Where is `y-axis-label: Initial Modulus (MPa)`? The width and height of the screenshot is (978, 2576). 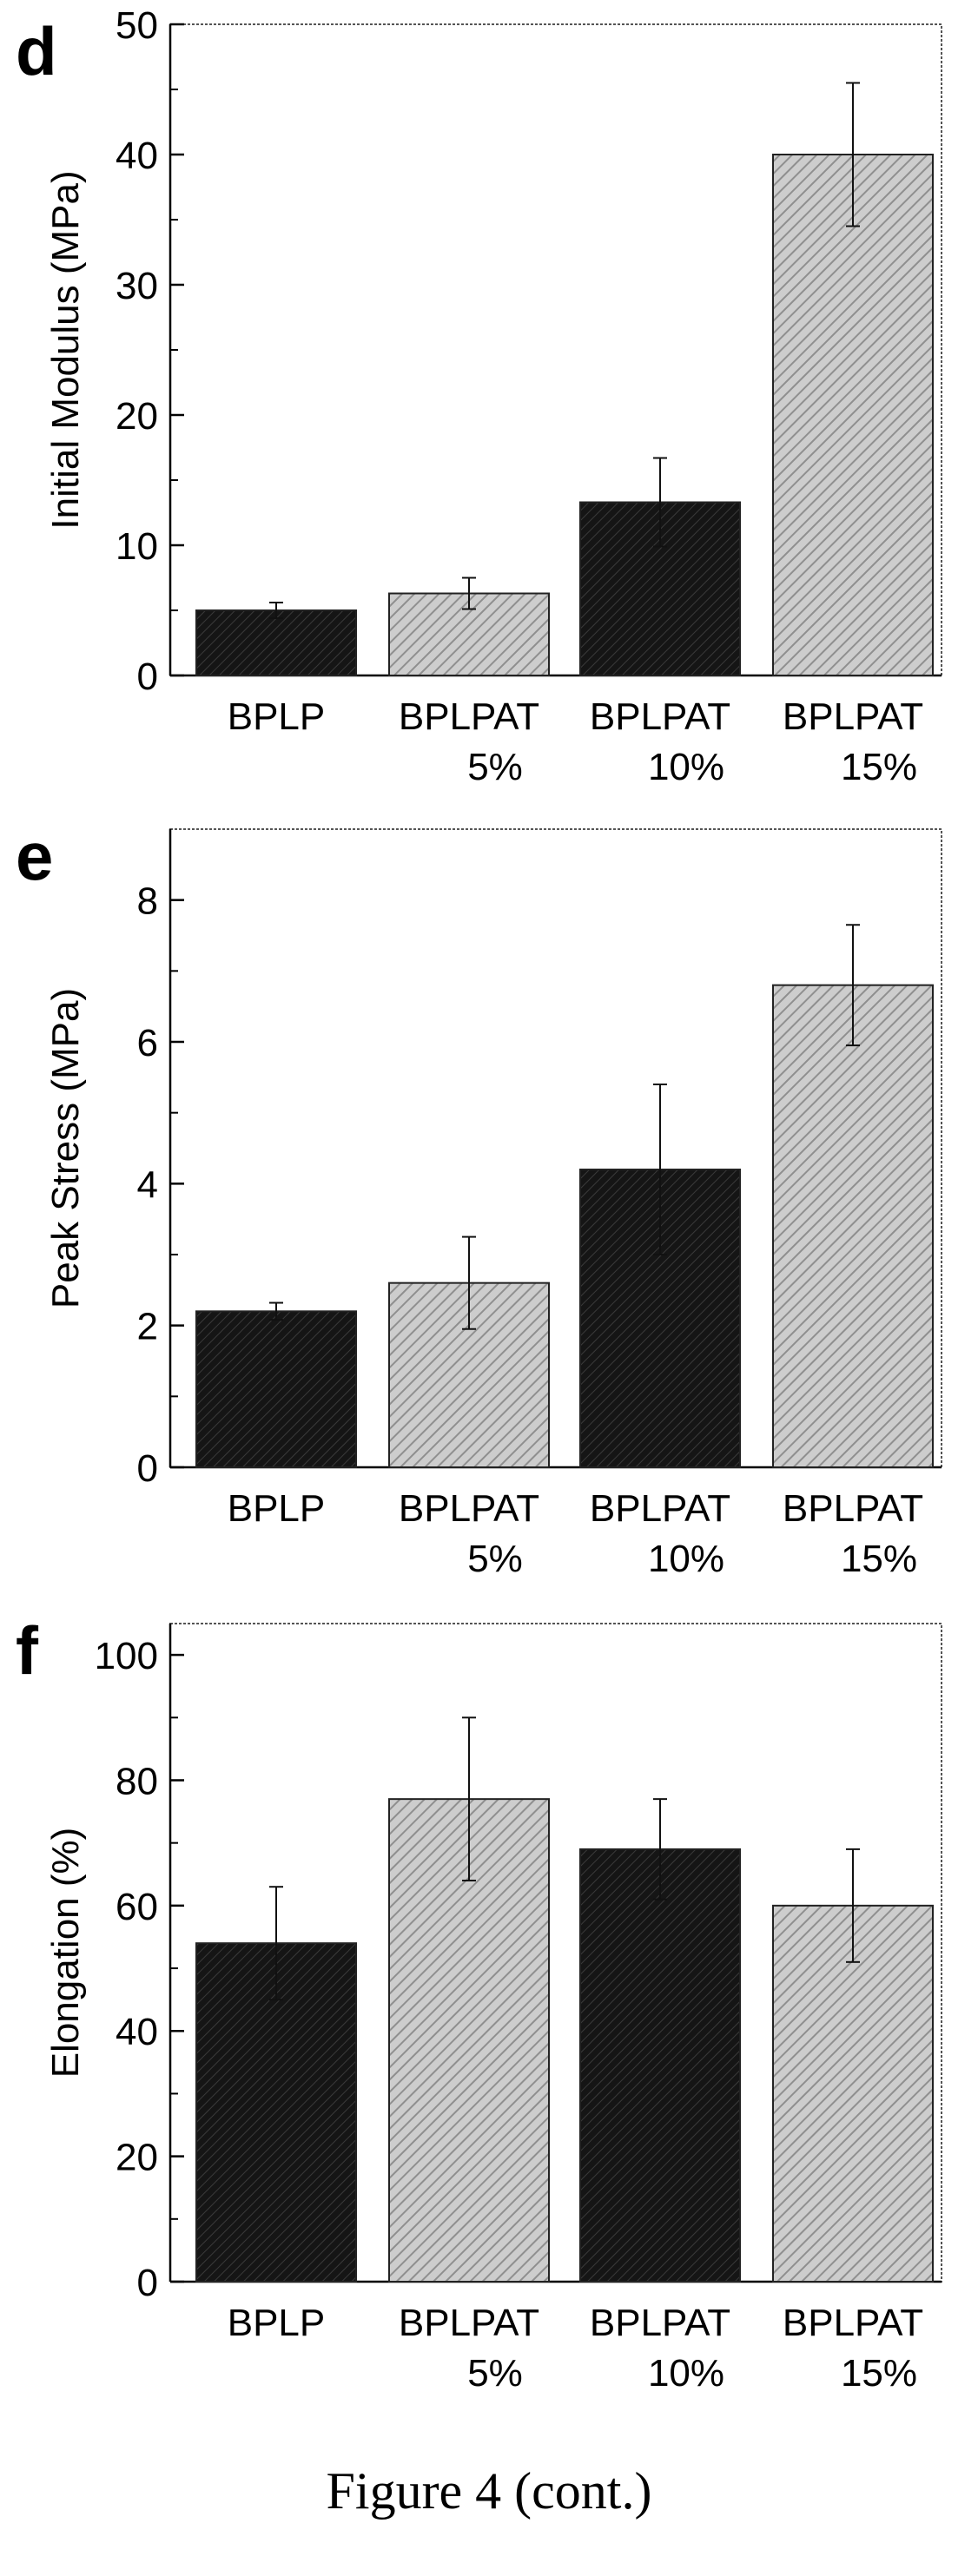
y-axis-label: Initial Modulus (MPa) is located at coordinates (65, 349).